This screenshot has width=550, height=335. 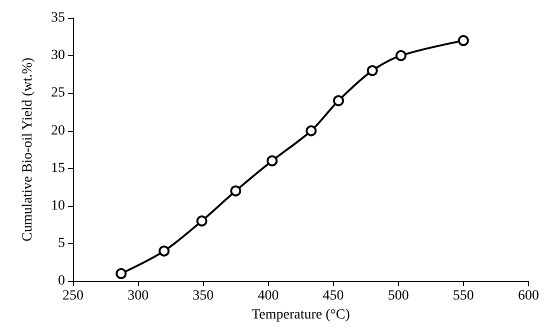 What do you see at coordinates (268, 296) in the screenshot?
I see `x-tick-label: 400` at bounding box center [268, 296].